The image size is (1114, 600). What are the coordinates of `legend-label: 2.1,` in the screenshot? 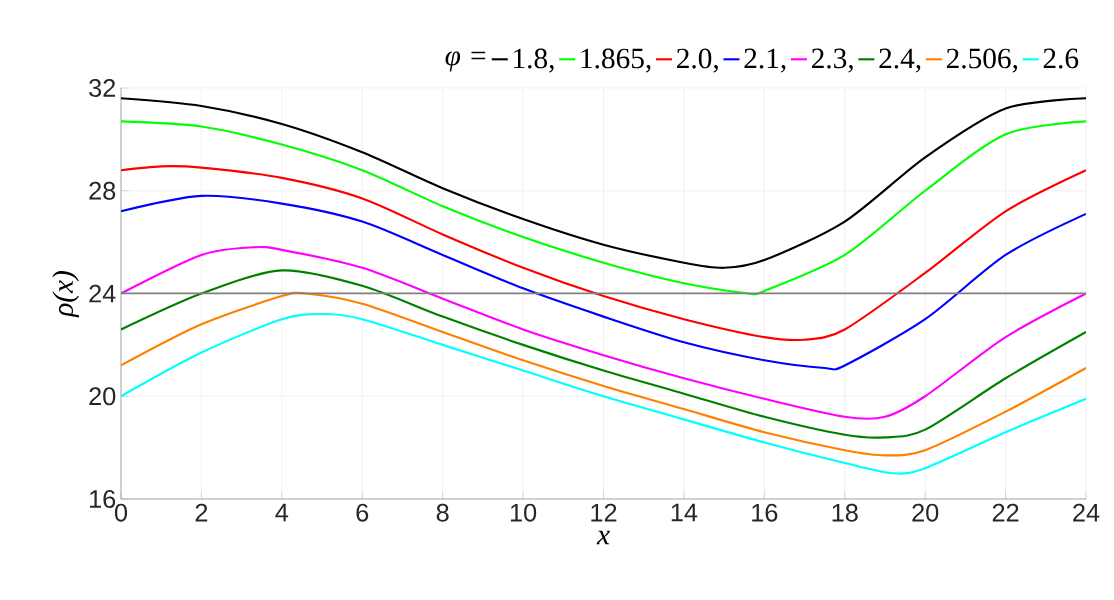 It's located at (765, 60).